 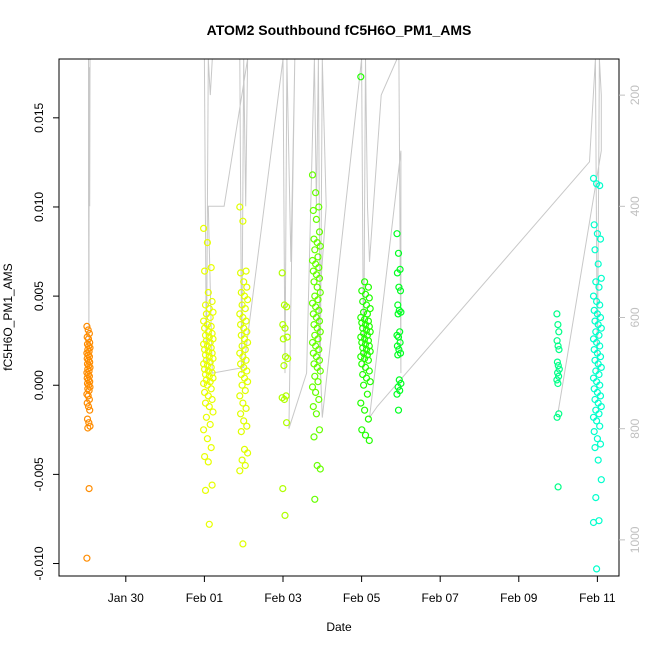 I want to click on y-tick-label: 0.015, so click(x=39, y=117).